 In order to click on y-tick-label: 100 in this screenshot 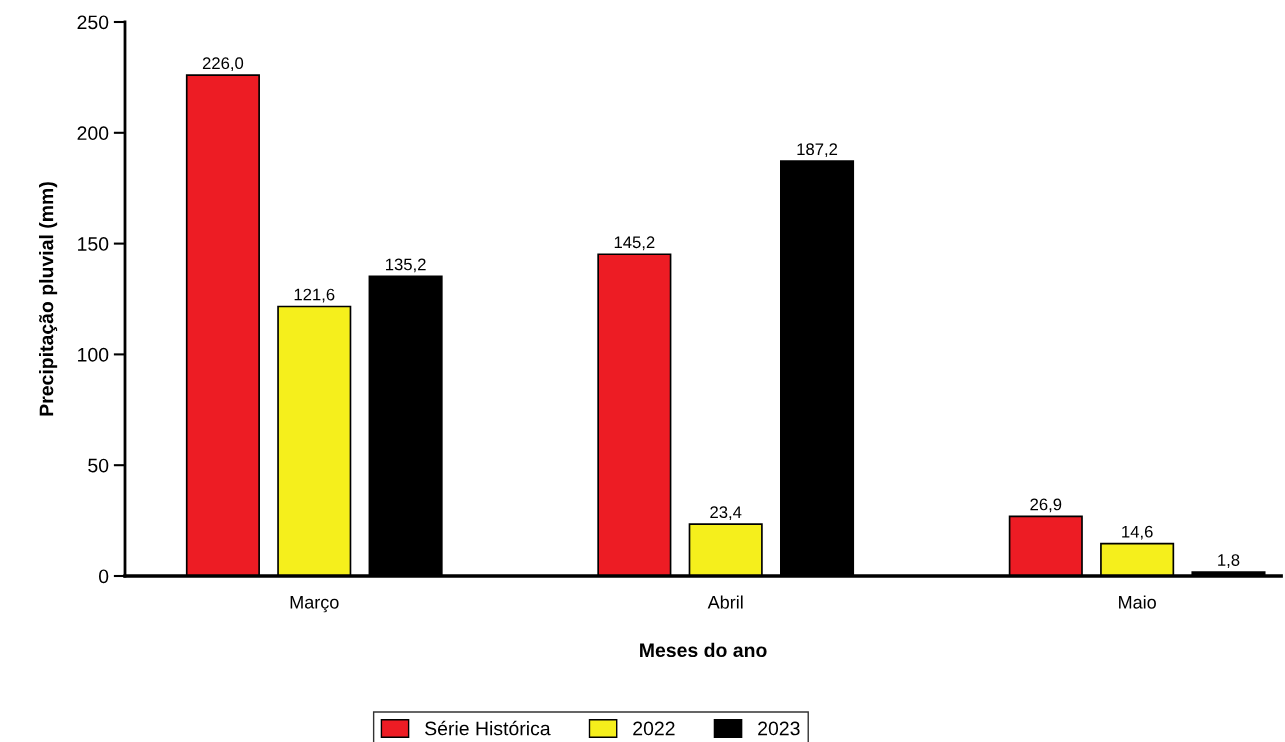, I will do `click(93, 354)`.